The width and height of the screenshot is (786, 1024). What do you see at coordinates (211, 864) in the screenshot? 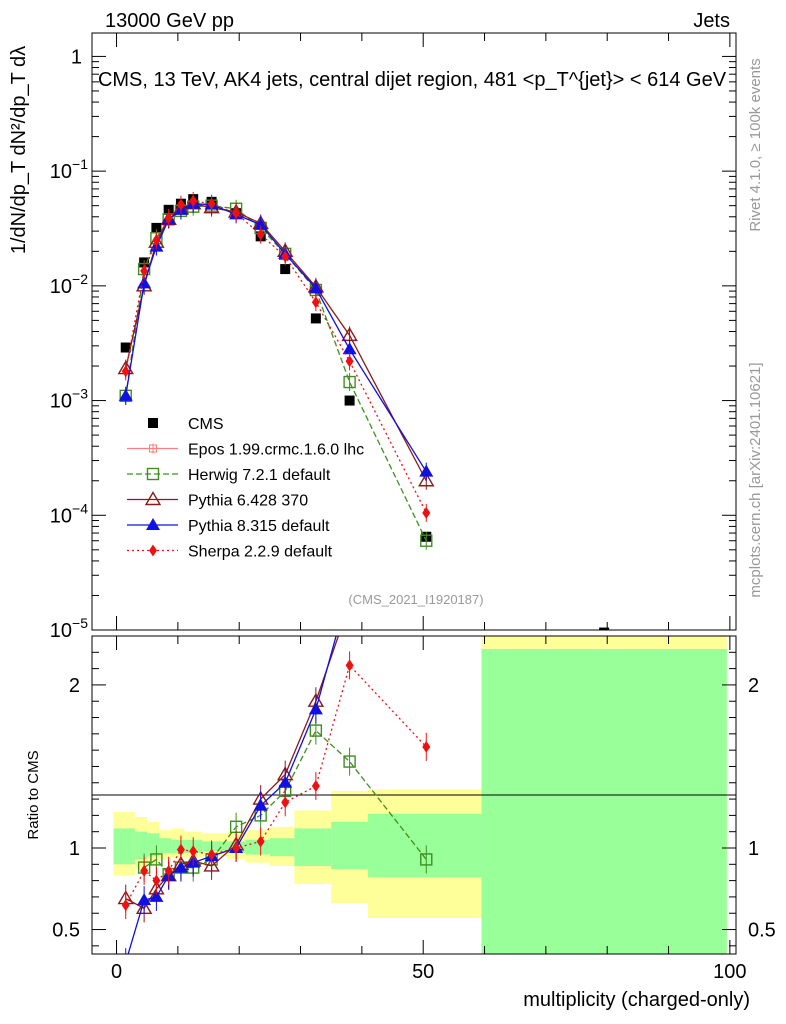
I see `ratio-point-py6` at bounding box center [211, 864].